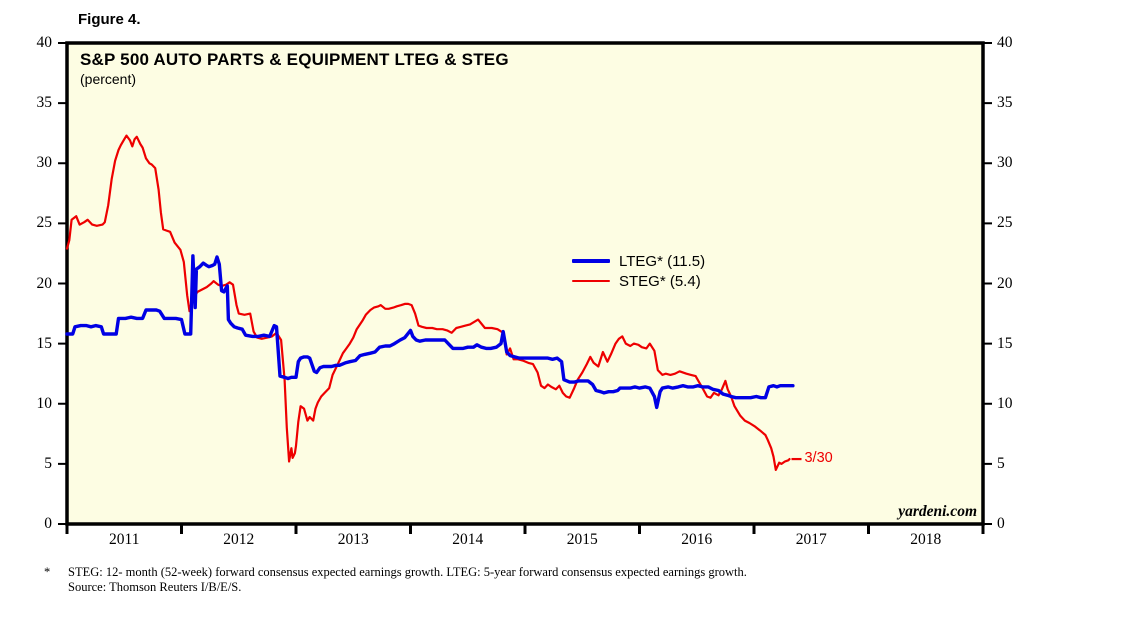 The width and height of the screenshot is (1138, 629). I want to click on legend-item-steg: STEG* (5.4), so click(638, 281).